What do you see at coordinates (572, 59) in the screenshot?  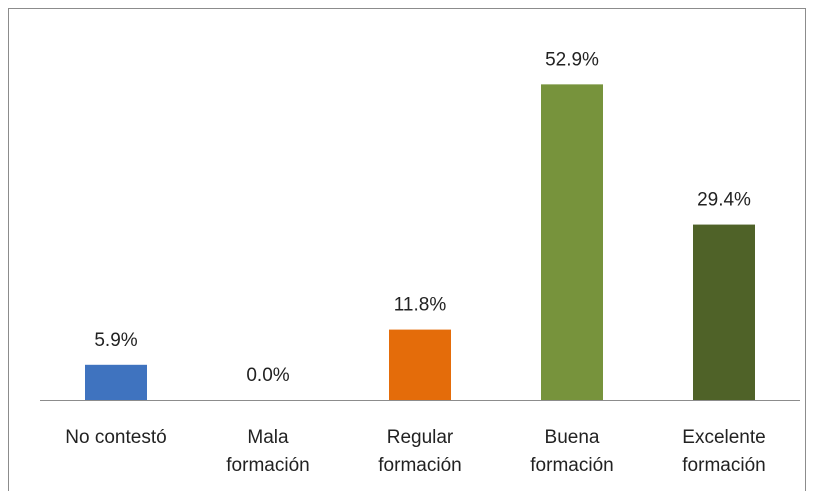 I see `data-label: 52.9%` at bounding box center [572, 59].